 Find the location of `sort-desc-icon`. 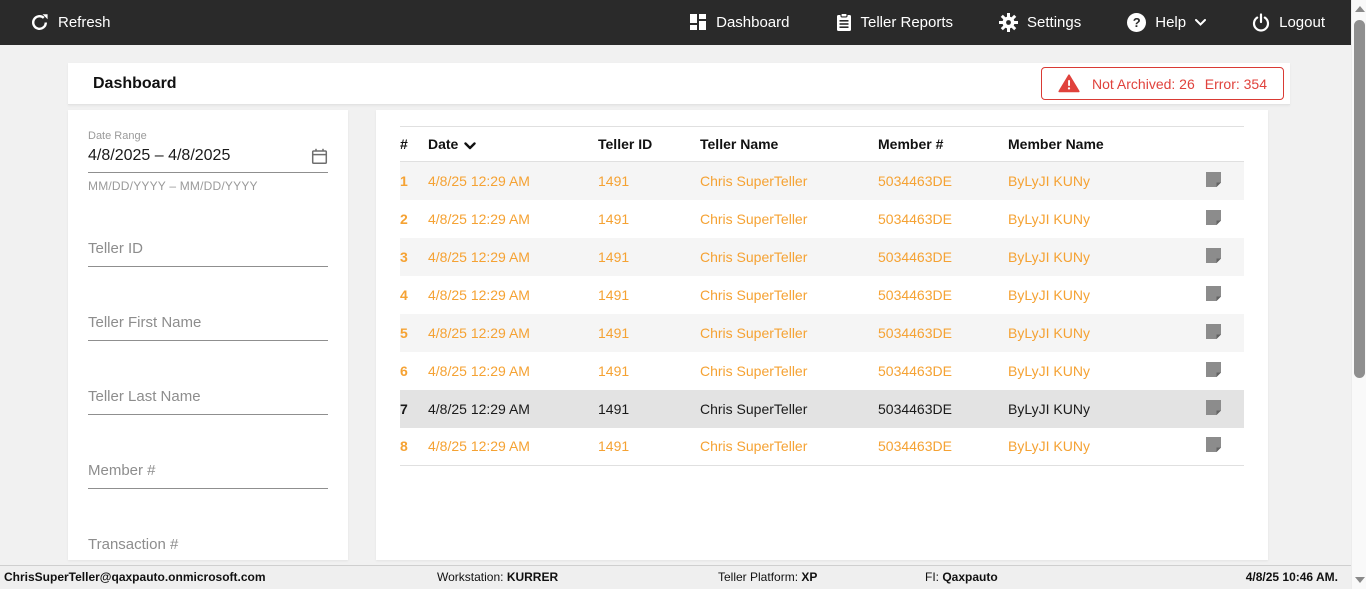

sort-desc-icon is located at coordinates (470, 145).